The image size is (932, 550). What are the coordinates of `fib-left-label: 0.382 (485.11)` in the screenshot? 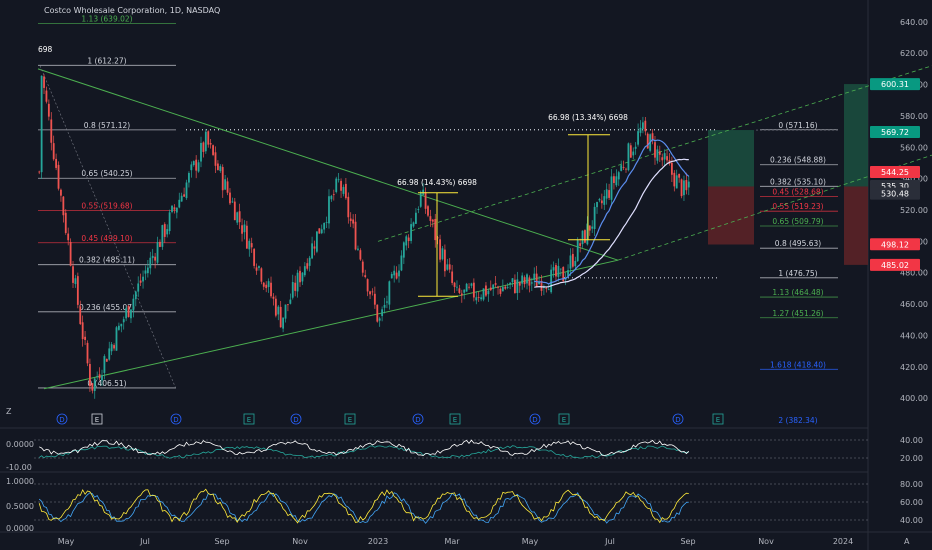 It's located at (107, 260).